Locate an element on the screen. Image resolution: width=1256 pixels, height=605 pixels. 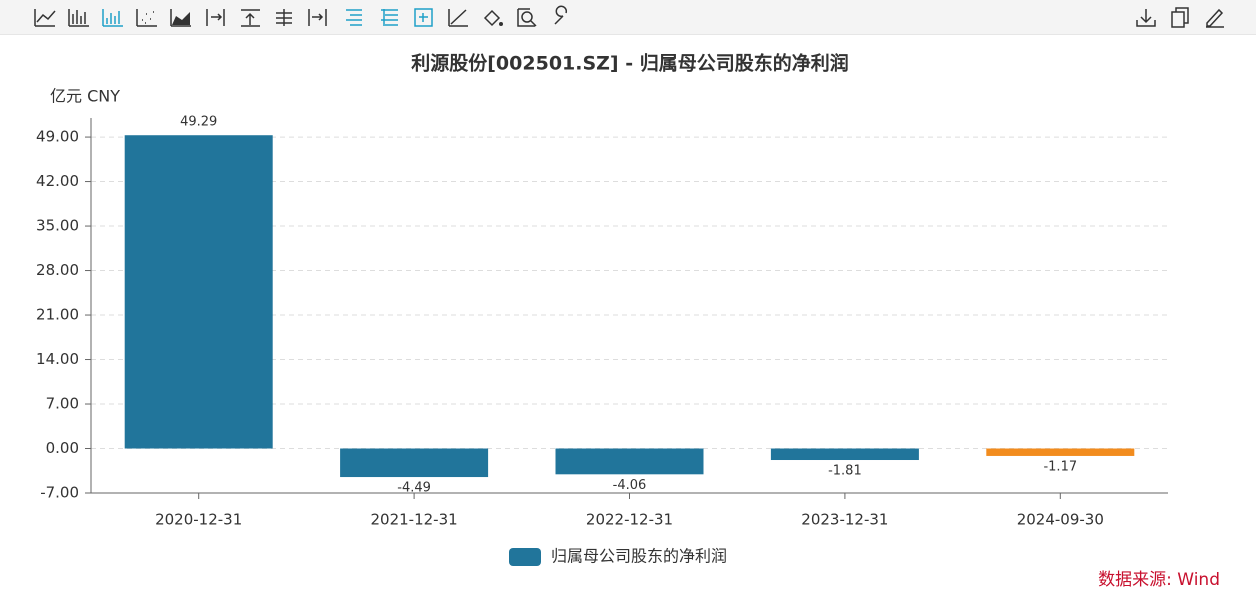
y-tick-label: -7.00 is located at coordinates (59, 493).